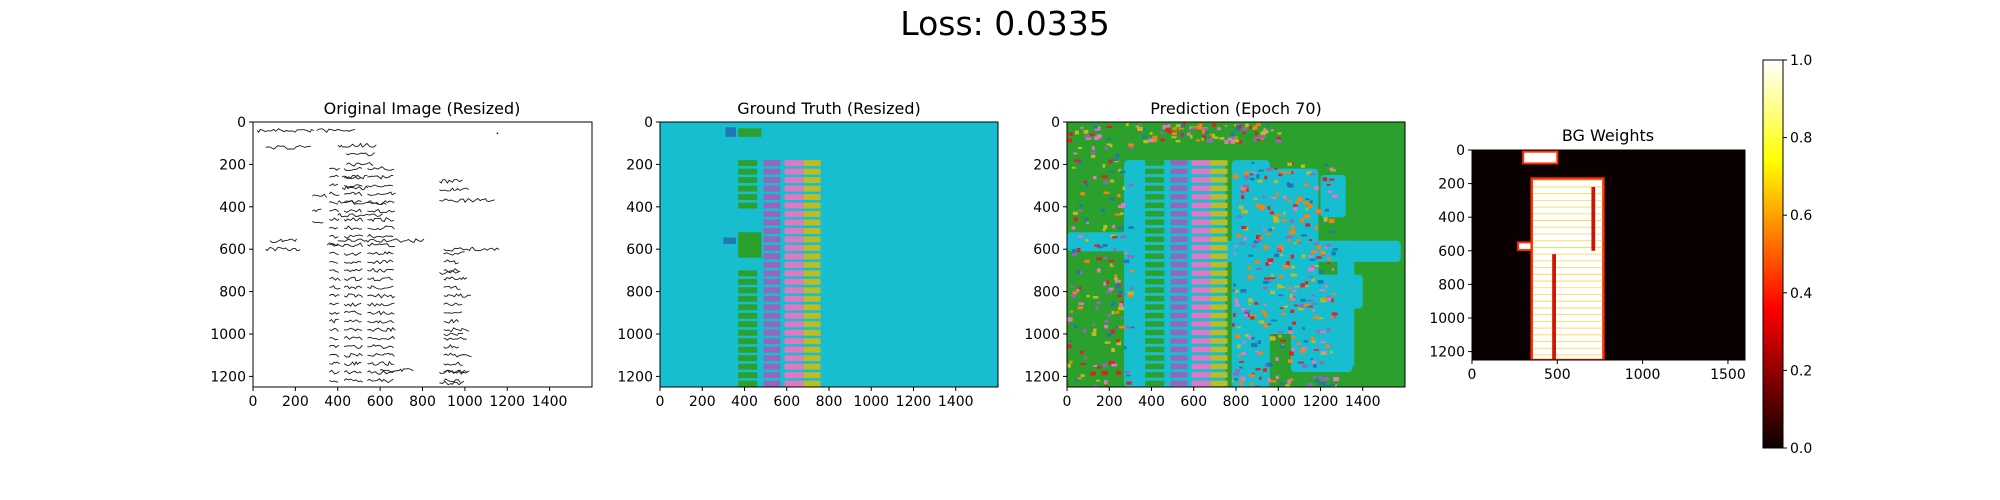 This screenshot has width=2000, height=500. Describe the element at coordinates (1587, 263) in the screenshot. I see `axis-ticks-bg-weights: 0 500 1000 1500 0 200 400 600 800 1000 1200` at that location.